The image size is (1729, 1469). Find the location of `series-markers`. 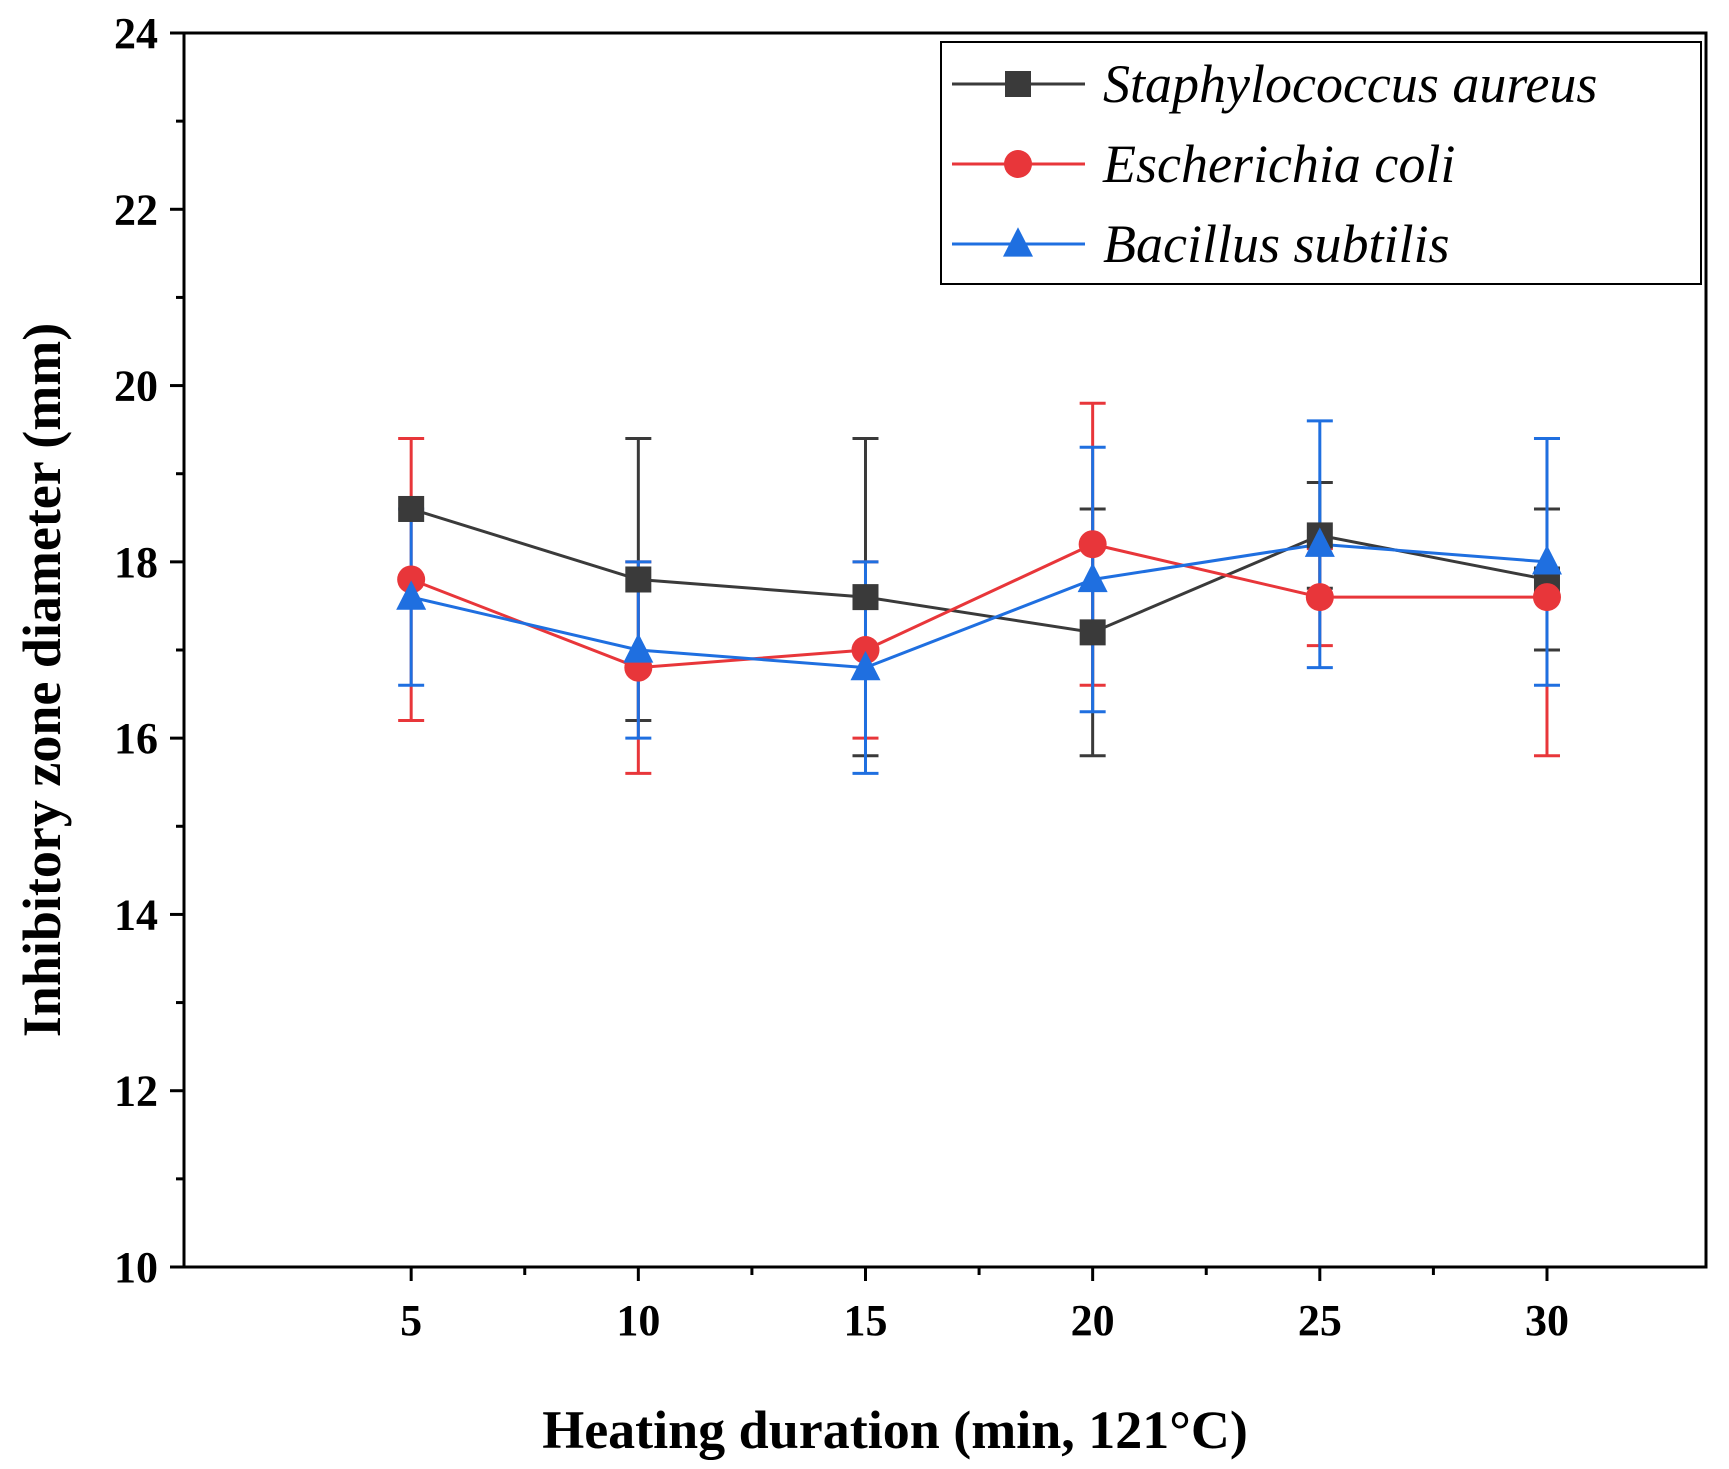

series-markers is located at coordinates (979, 588).